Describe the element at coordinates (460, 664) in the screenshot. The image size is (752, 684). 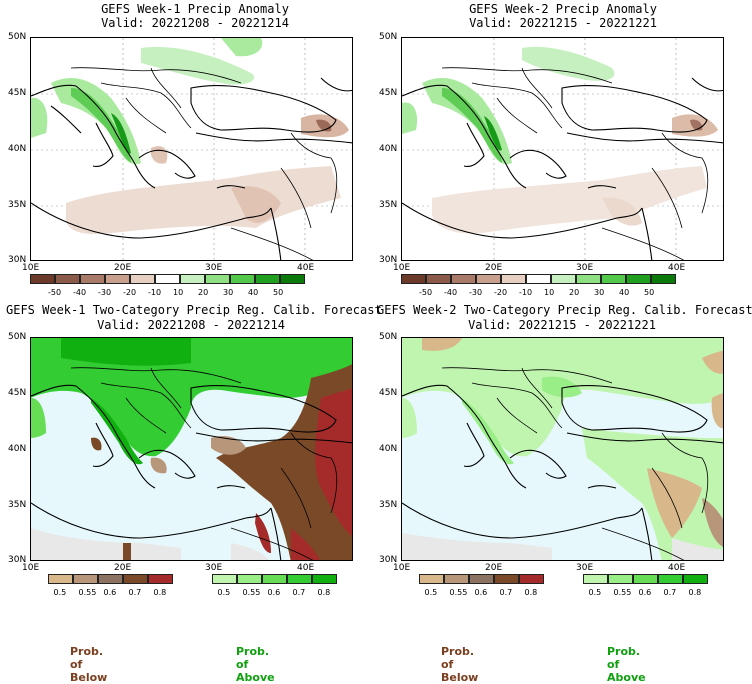
I see `prob-below-label: Prob. of Below` at that location.